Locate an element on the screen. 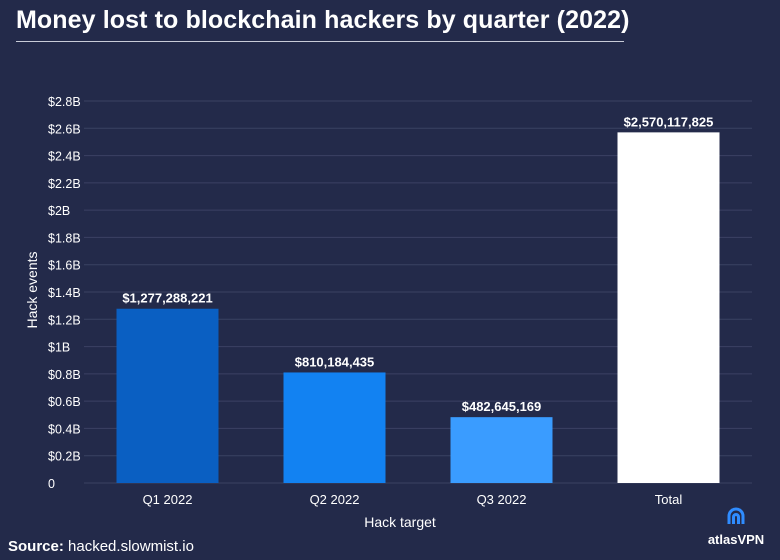 Image resolution: width=780 pixels, height=560 pixels. y-tick-label: $0.4B is located at coordinates (64, 429).